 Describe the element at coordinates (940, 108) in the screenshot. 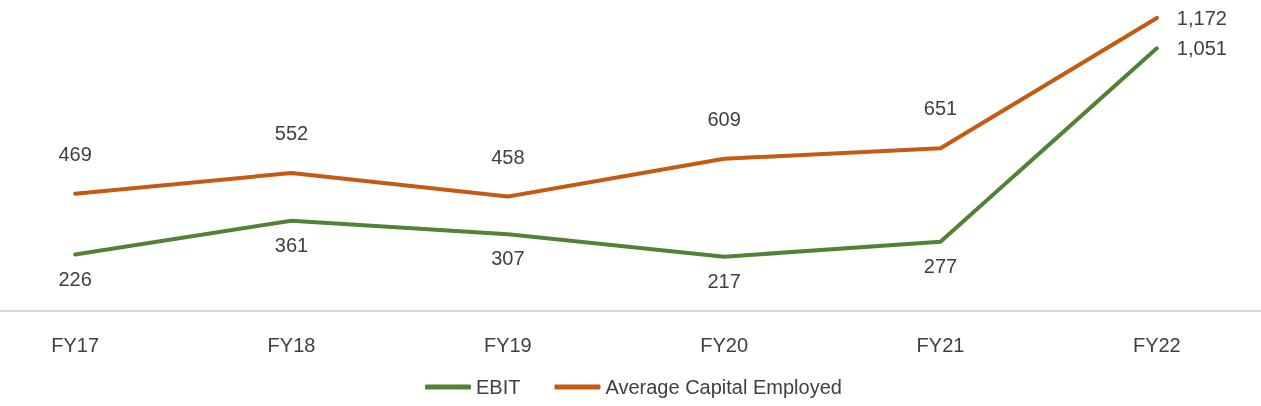

I see `data-label: 651` at that location.